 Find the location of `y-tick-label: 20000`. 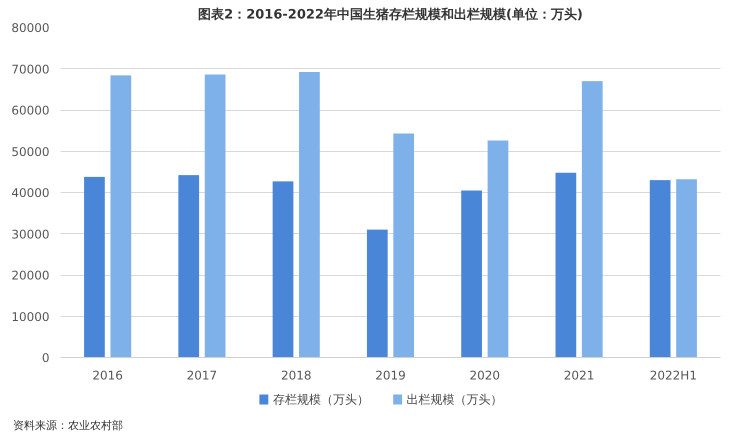

y-tick-label: 20000 is located at coordinates (30, 275).